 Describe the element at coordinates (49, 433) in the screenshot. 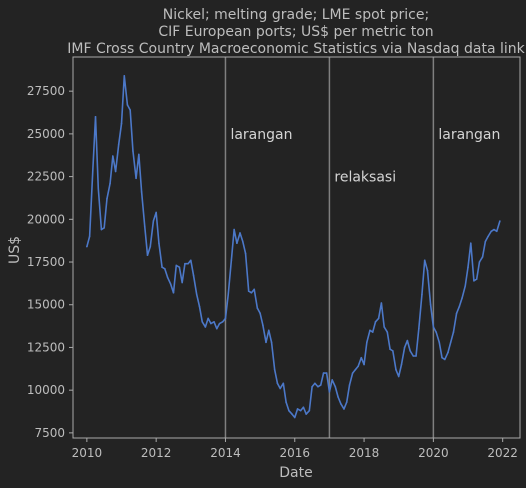

I see `y-tick-label: 7500` at that location.